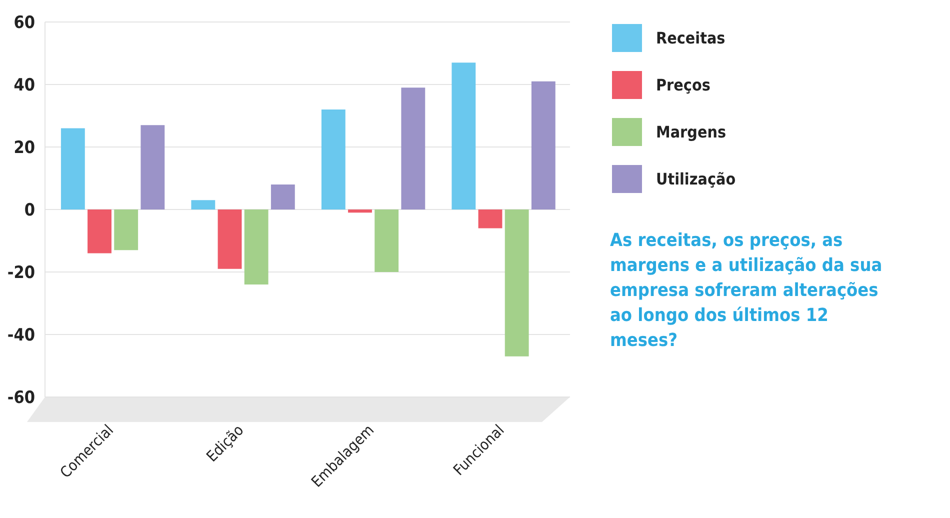 The height and width of the screenshot is (518, 950). What do you see at coordinates (24, 22) in the screenshot?
I see `y-tick-label: 60` at bounding box center [24, 22].